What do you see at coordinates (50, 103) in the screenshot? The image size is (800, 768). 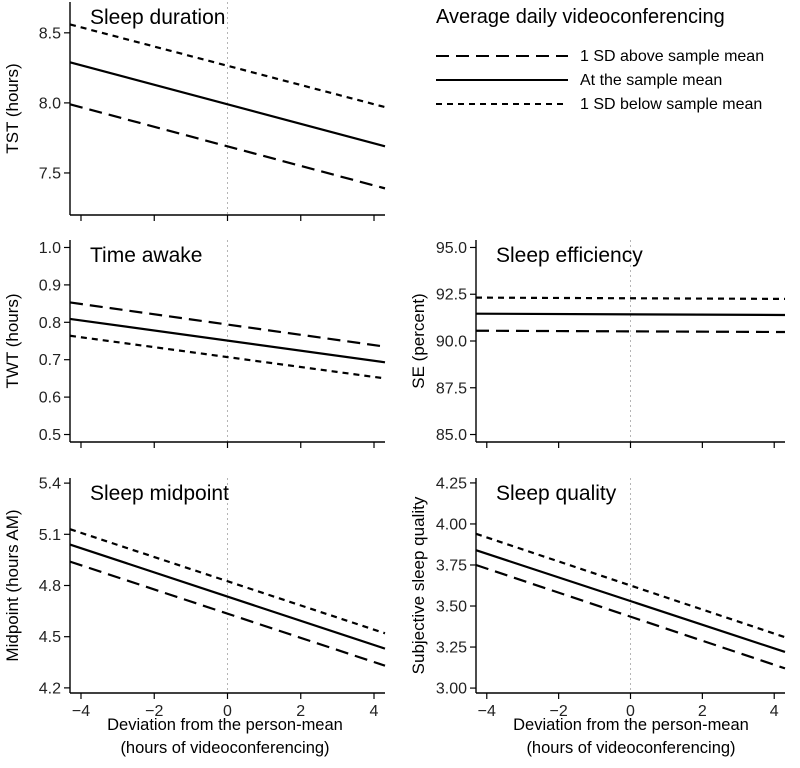 I see `y-tick-label: 8.0` at bounding box center [50, 103].